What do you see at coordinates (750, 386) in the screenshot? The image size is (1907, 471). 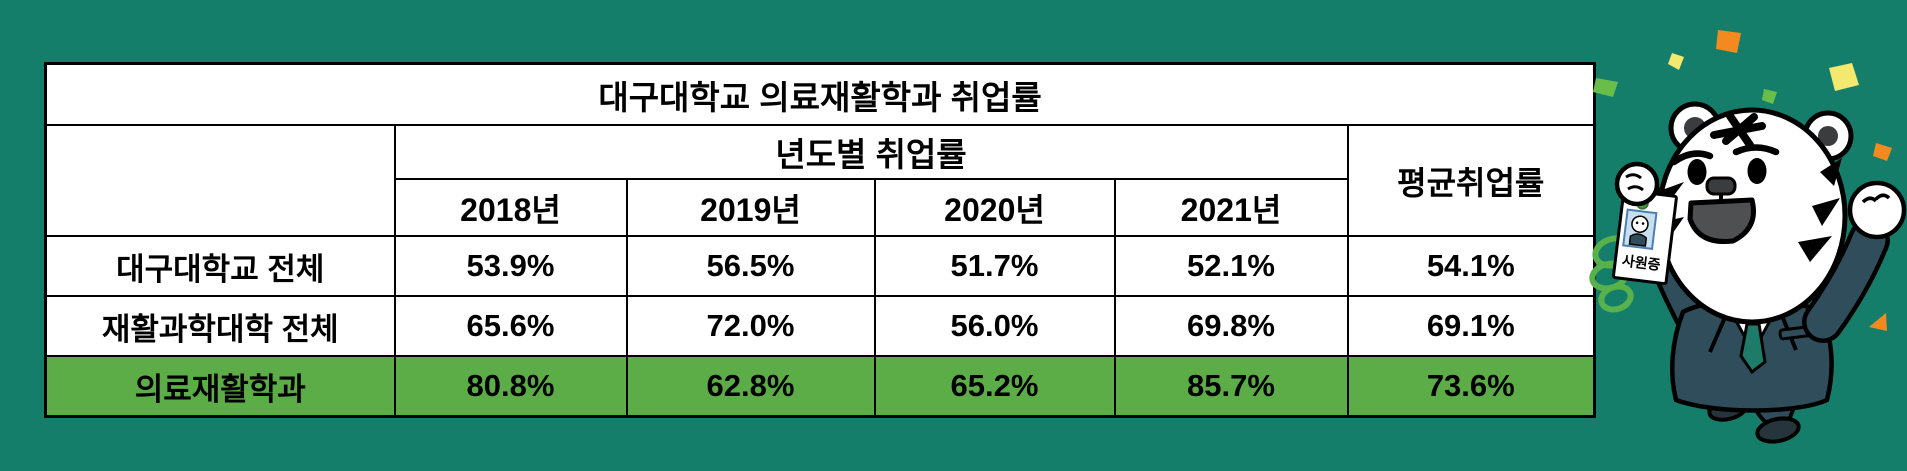 I see `value-cell: 62.8%` at bounding box center [750, 386].